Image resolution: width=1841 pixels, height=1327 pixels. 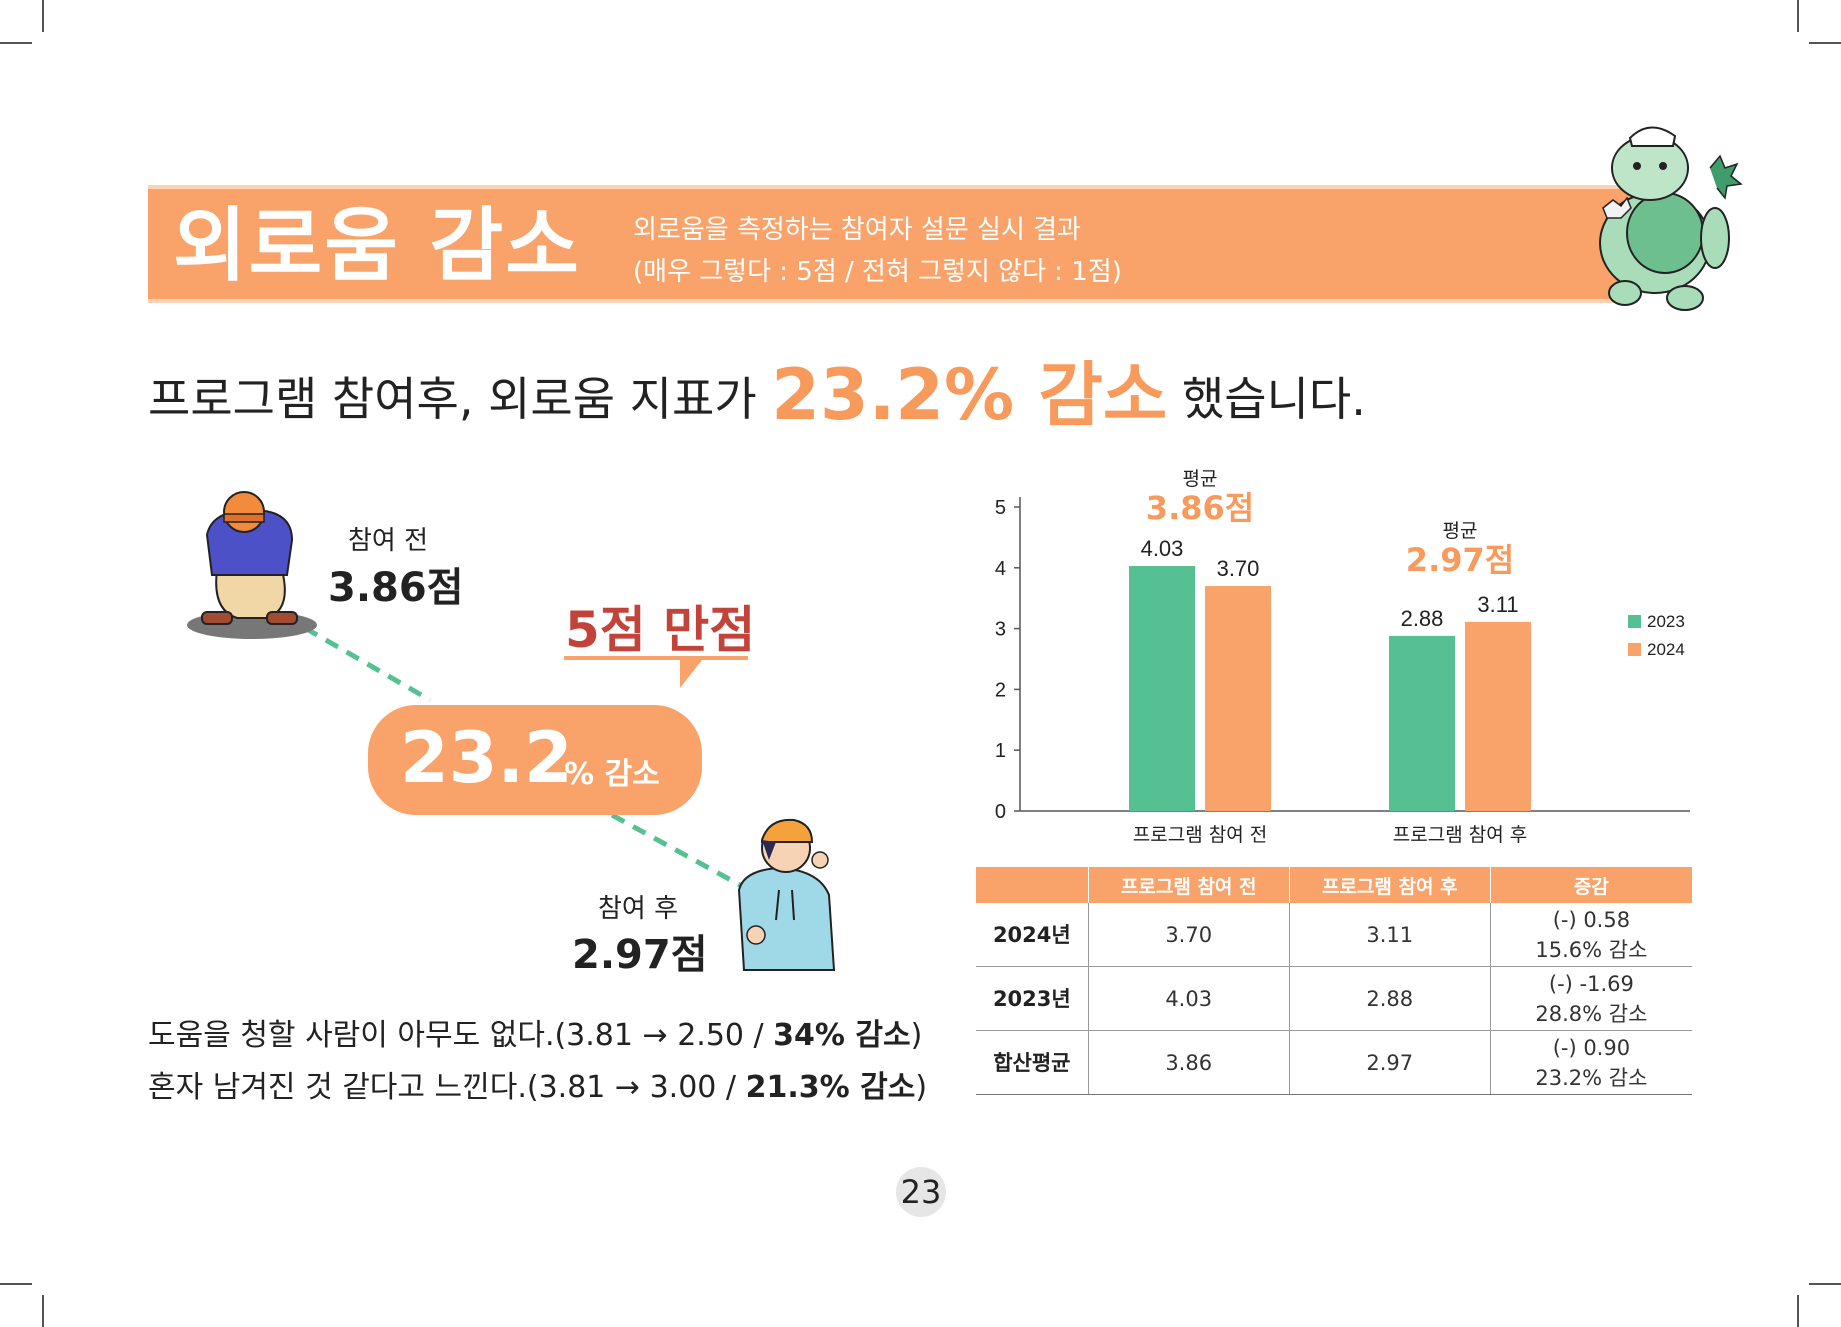 What do you see at coordinates (1000, 690) in the screenshot?
I see `y-tick-label: 2` at bounding box center [1000, 690].